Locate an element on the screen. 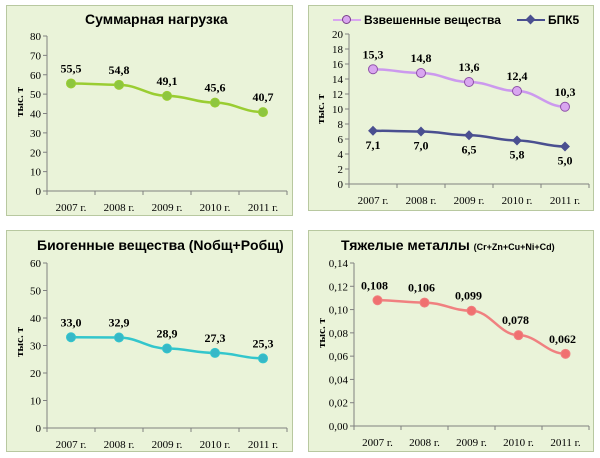 The height and width of the screenshot is (458, 600). y-tick-label: 0,08 is located at coordinates (339, 334).